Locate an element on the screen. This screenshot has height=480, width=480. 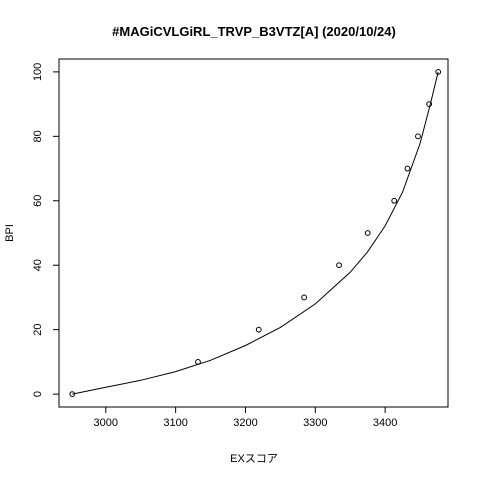
x-tick-label: 3300 is located at coordinates (315, 423).